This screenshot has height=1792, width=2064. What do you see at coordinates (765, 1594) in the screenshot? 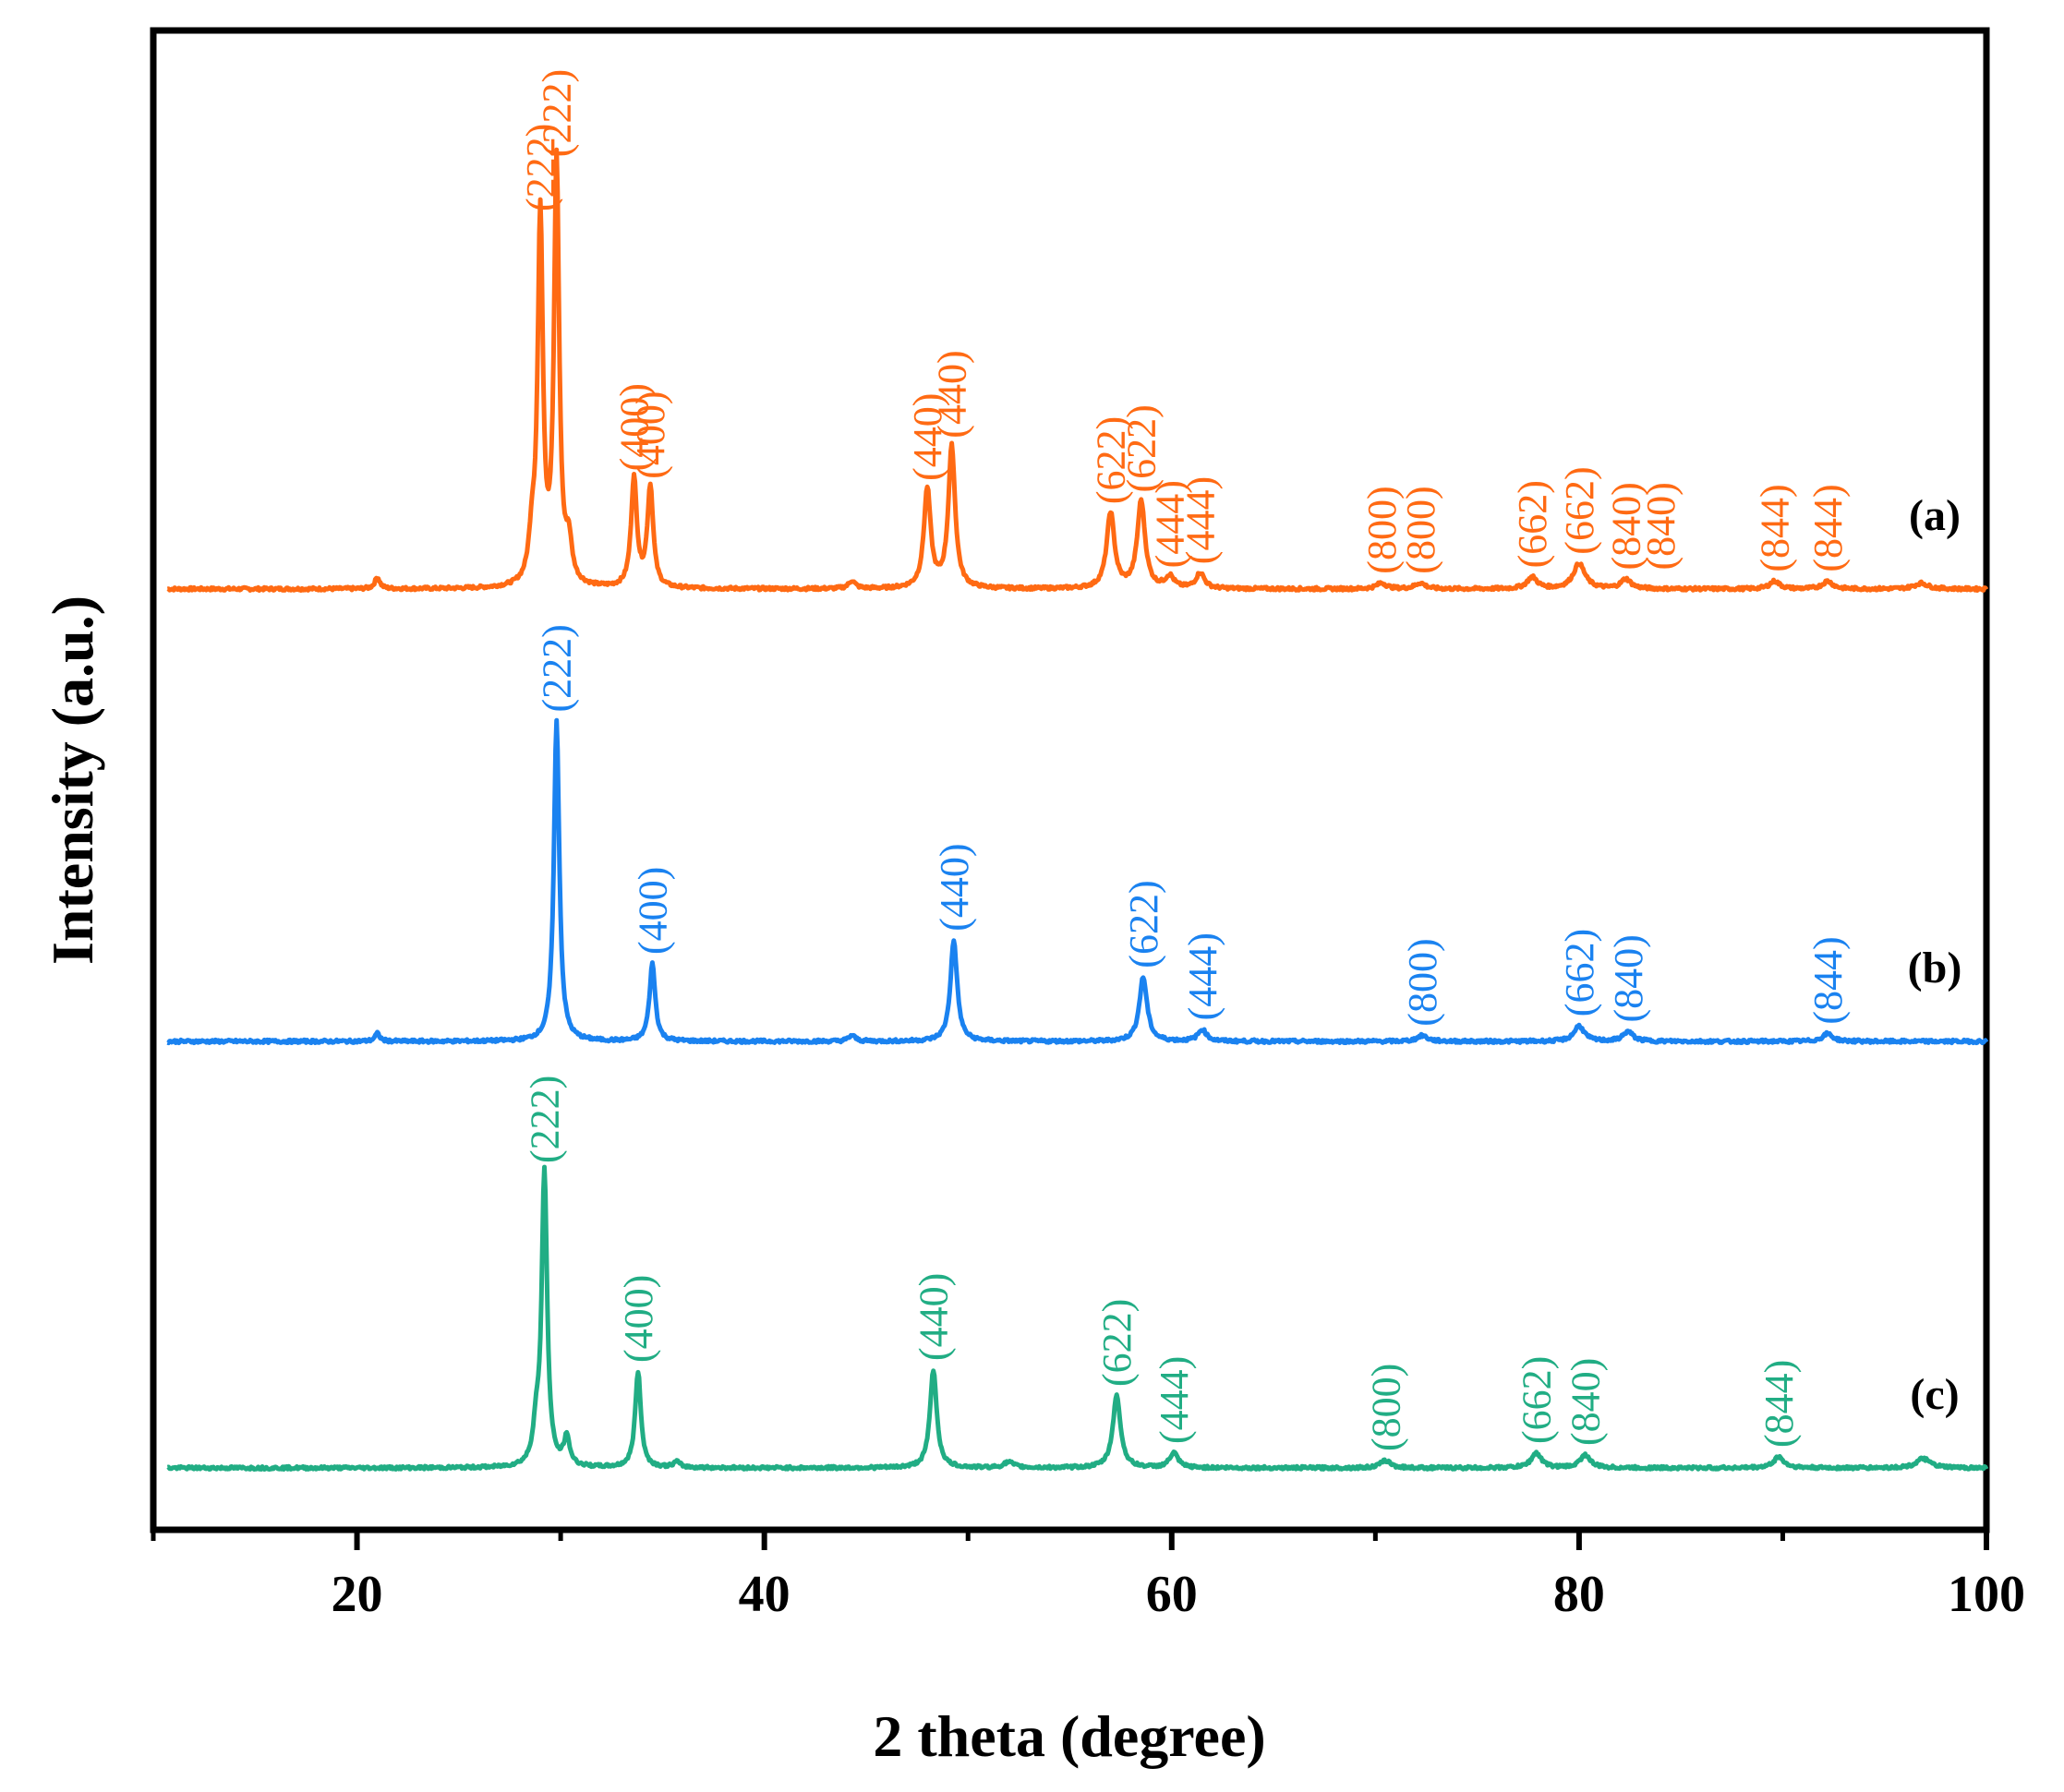
I see `x-tick-label: 40` at bounding box center [765, 1594].